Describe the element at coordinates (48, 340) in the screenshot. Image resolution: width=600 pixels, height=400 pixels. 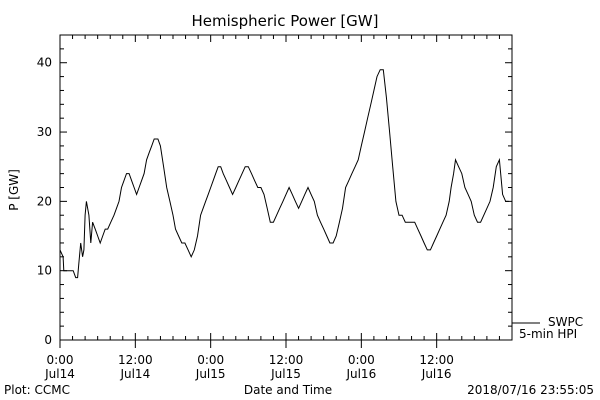
I see `y-tick-label: 0` at that location.